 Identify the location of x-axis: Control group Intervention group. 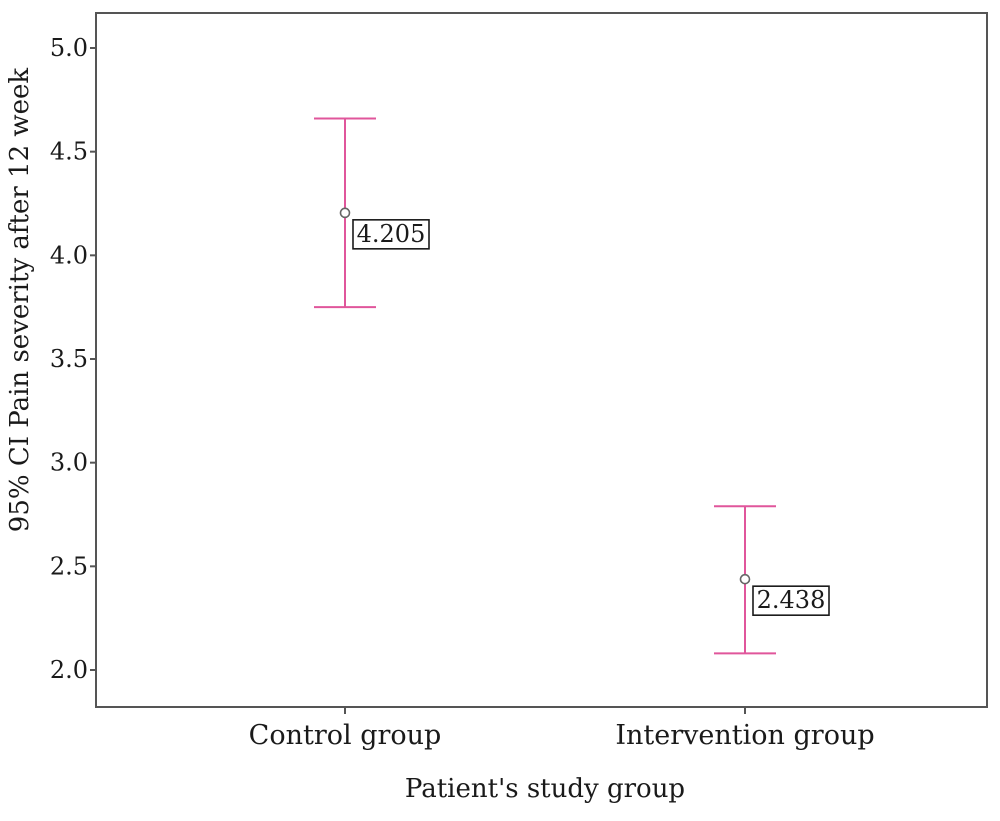
(562, 729).